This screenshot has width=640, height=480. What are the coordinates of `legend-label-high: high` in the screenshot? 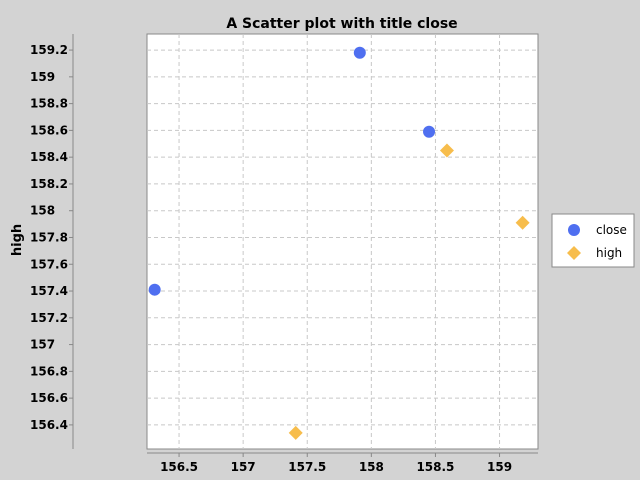 It's located at (609, 253).